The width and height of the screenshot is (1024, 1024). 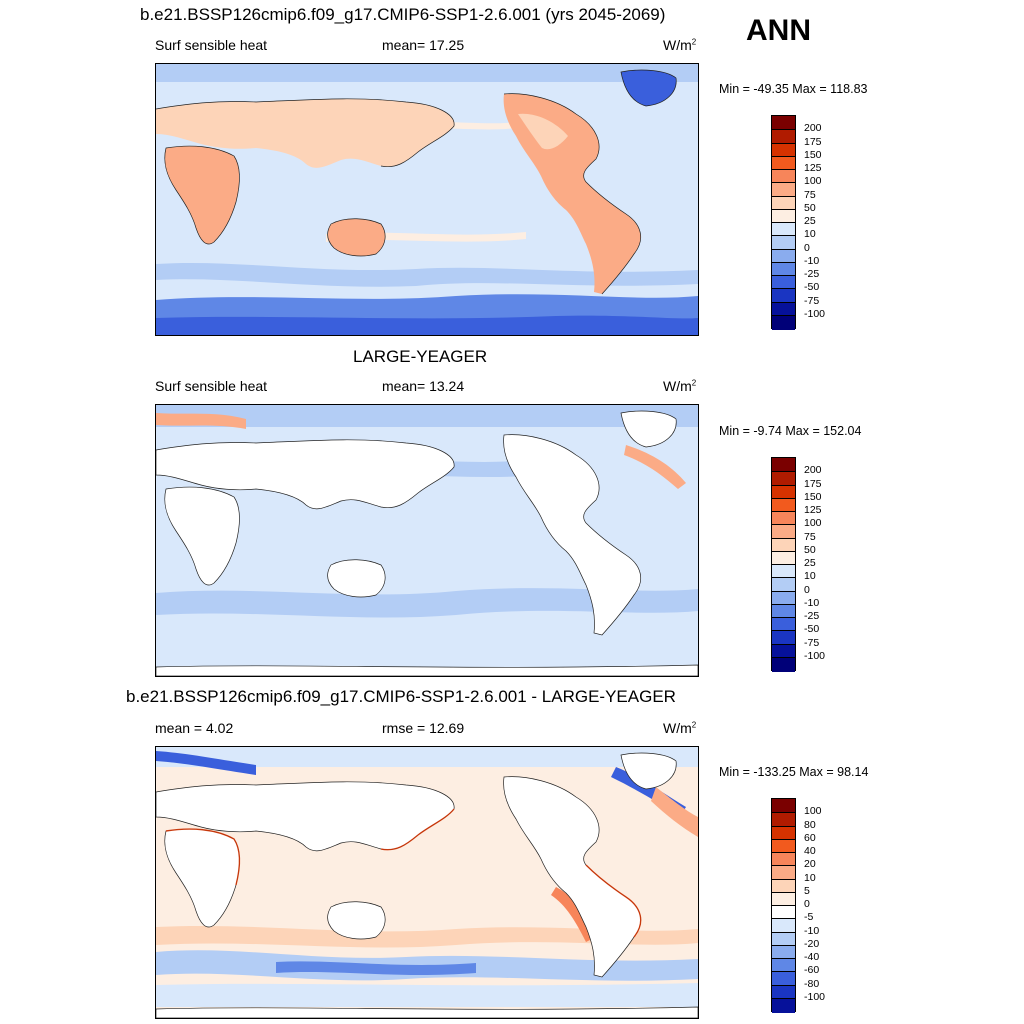 What do you see at coordinates (420, 356) in the screenshot?
I see `panel2-title: LARGE-YEAGER` at bounding box center [420, 356].